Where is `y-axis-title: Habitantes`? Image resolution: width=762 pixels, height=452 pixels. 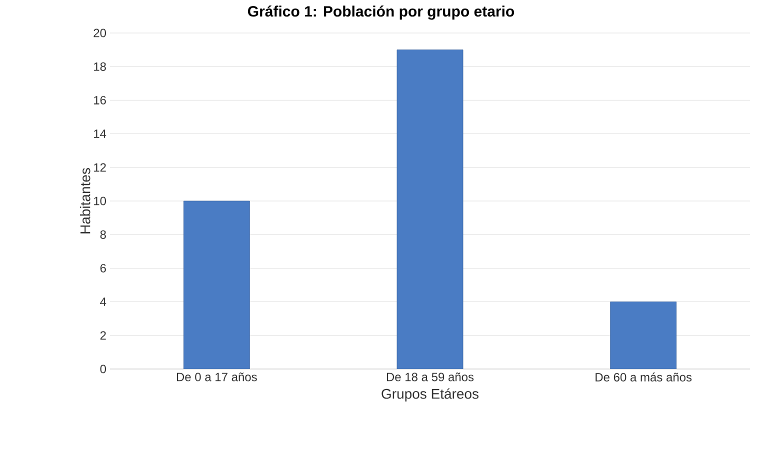 y-axis-title: Habitantes is located at coordinates (85, 201).